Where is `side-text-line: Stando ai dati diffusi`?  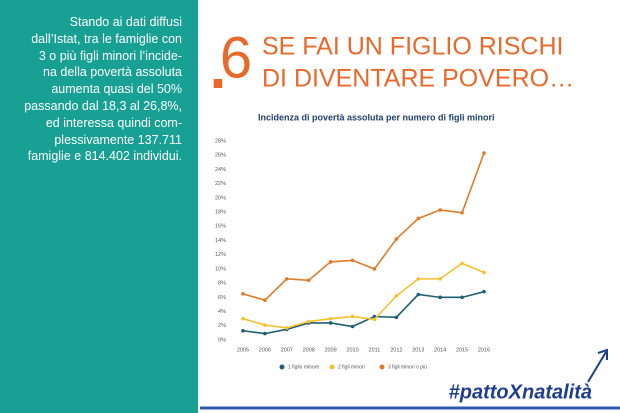
side-text-line: Stando ai dati diffusi is located at coordinates (125, 22).